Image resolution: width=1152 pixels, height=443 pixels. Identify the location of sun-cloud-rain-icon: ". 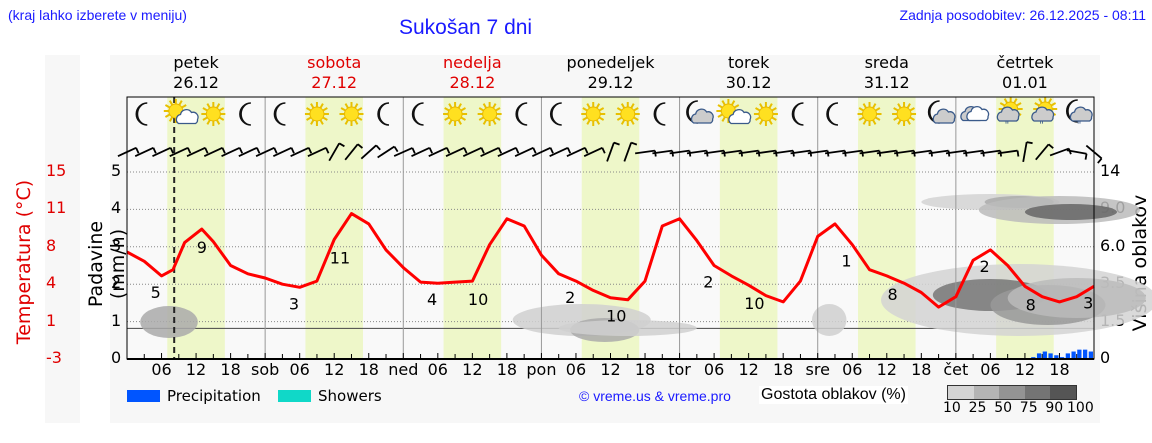
(1009, 114).